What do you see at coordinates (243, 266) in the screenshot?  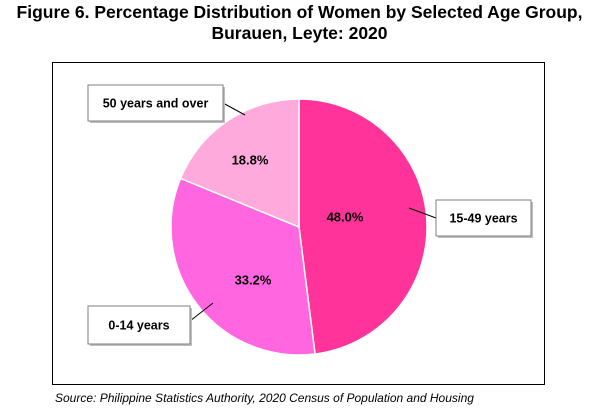 I see `pie-slice-0-14-years` at bounding box center [243, 266].